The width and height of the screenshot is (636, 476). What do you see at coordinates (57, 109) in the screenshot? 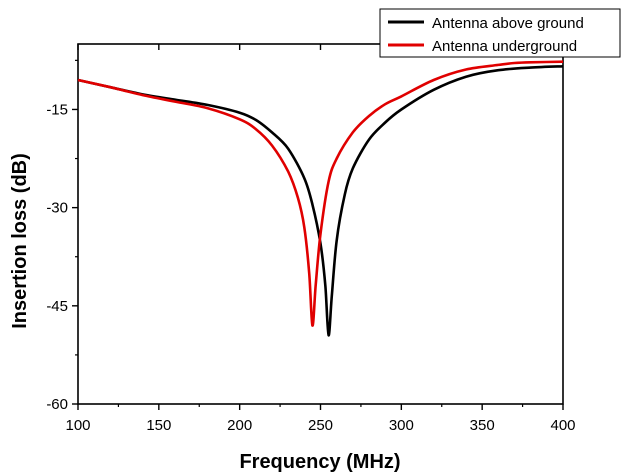
I see `y-tick-label: -15` at bounding box center [57, 109].